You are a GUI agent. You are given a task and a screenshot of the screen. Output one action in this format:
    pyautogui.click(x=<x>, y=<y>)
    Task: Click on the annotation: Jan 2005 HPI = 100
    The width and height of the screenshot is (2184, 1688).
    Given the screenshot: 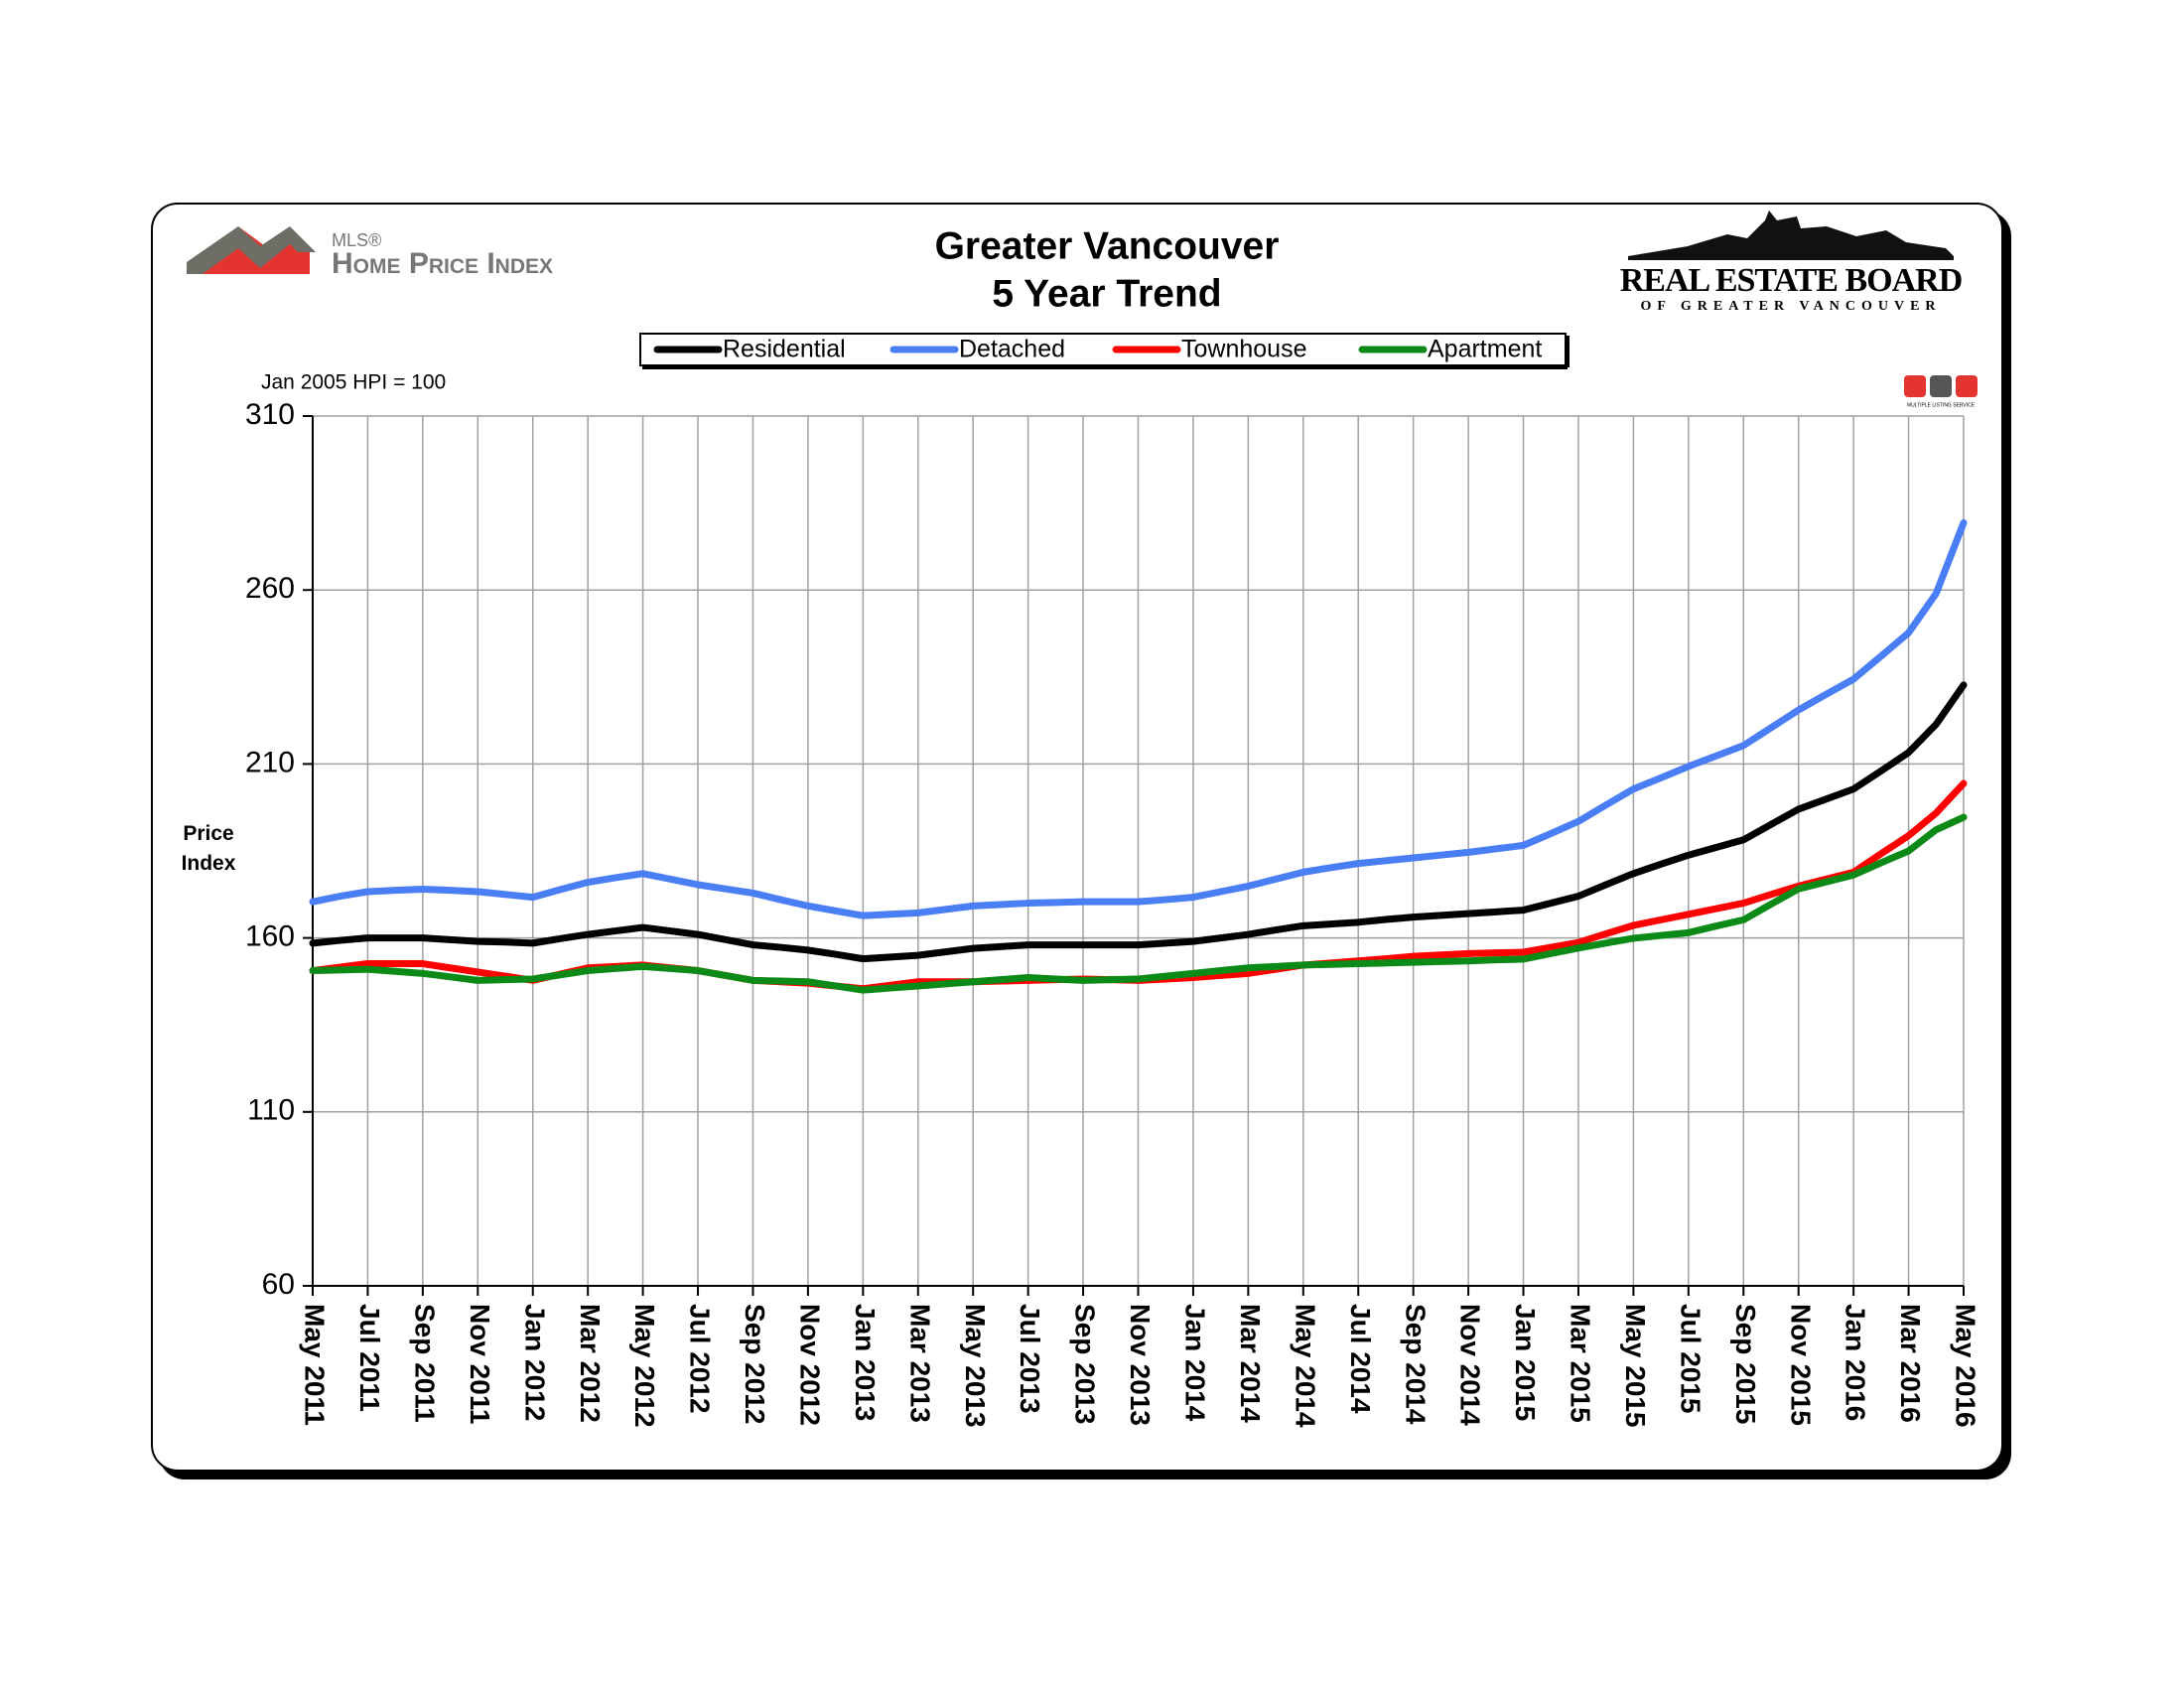 What is the action you would take?
    pyautogui.click(x=353, y=382)
    